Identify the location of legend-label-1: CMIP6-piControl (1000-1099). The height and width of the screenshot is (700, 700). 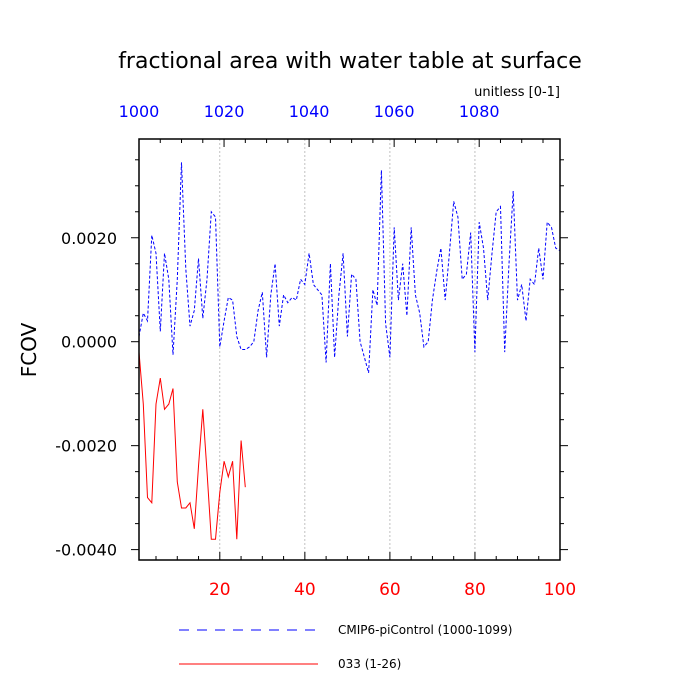
(425, 630).